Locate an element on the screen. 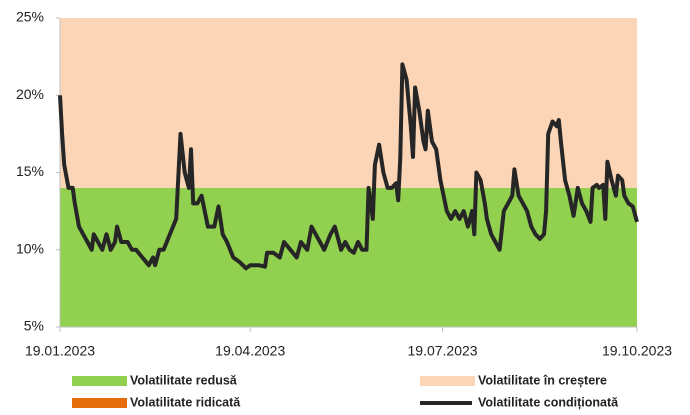 The image size is (690, 415). x-tick-label: 19.04.2023 is located at coordinates (250, 351).